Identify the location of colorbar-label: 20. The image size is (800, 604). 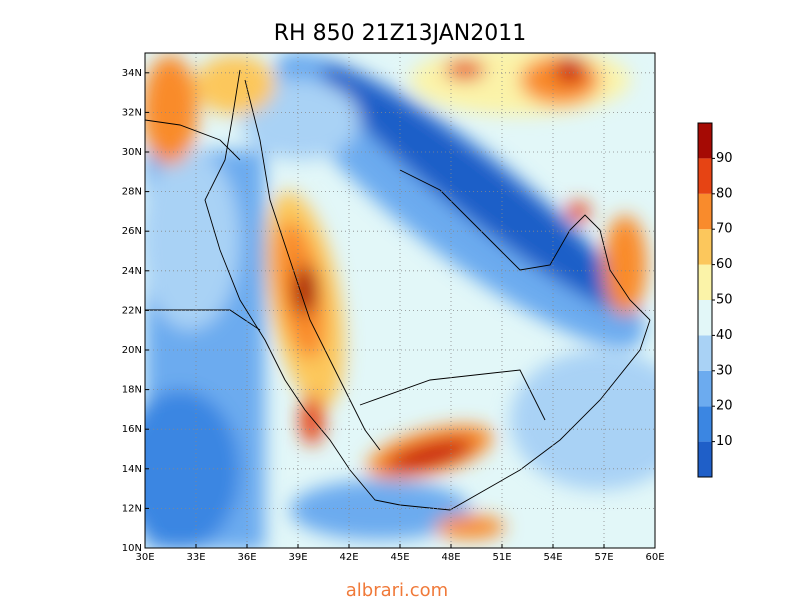
(724, 406).